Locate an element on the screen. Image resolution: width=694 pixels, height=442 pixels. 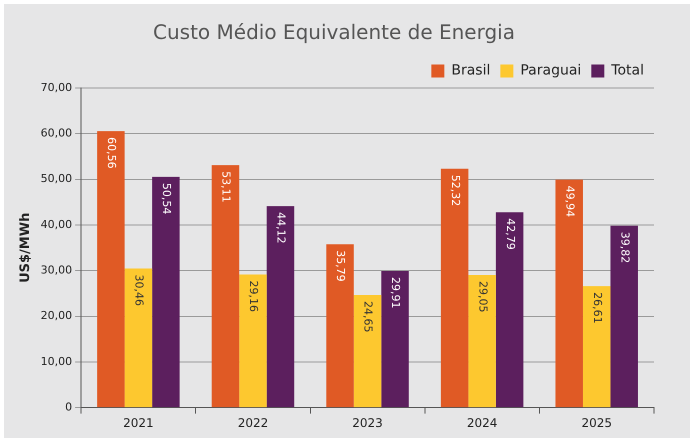
y-tick-label: 0 is located at coordinates (68, 407).